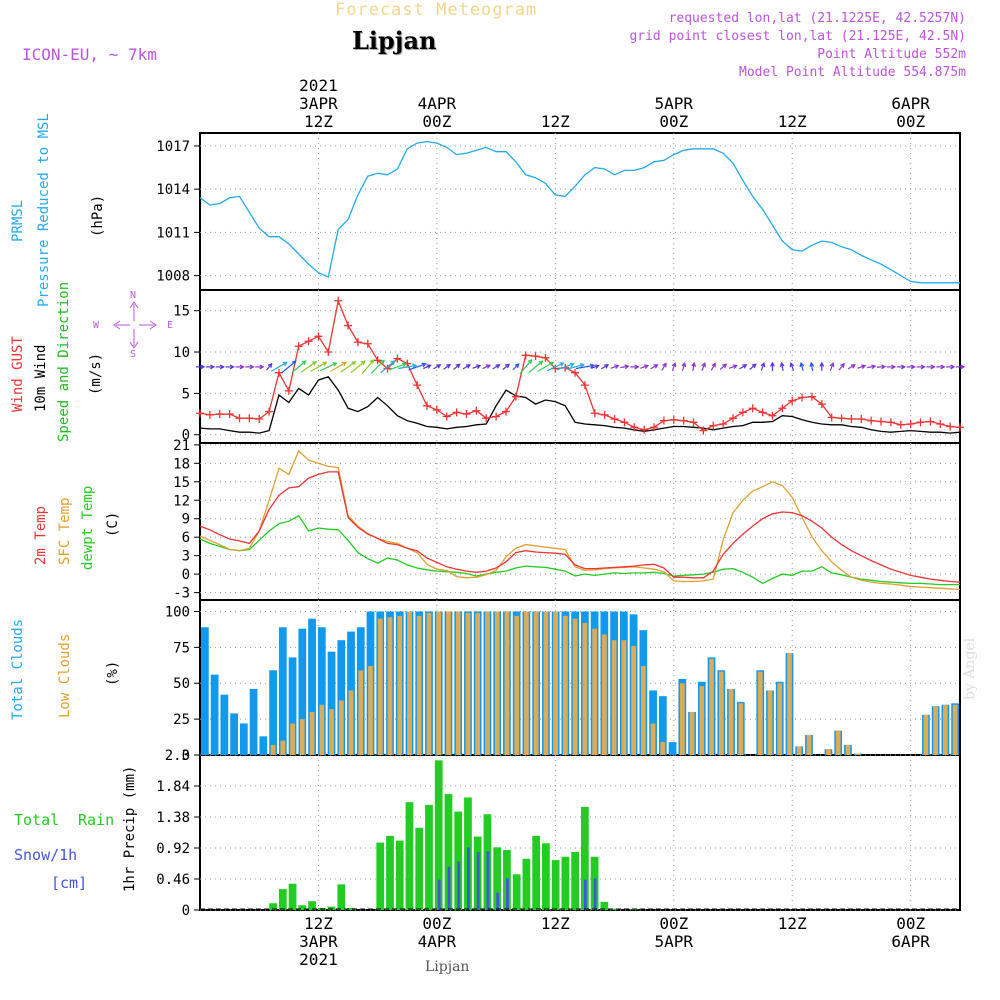  I want to click on temp-tick-label: 0, so click(186, 575).